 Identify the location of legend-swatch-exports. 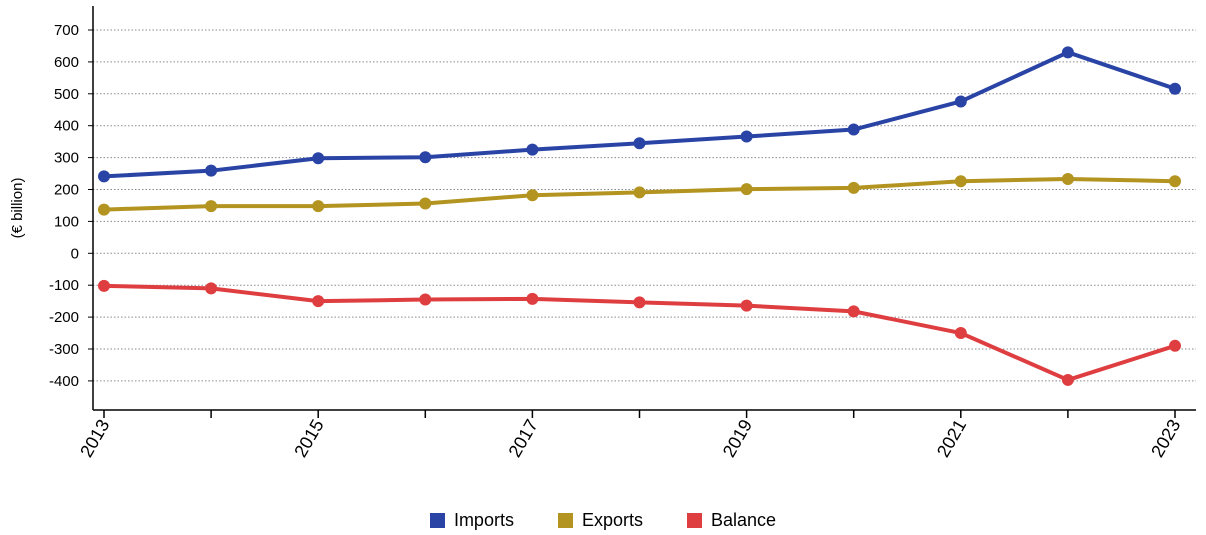
(565, 520).